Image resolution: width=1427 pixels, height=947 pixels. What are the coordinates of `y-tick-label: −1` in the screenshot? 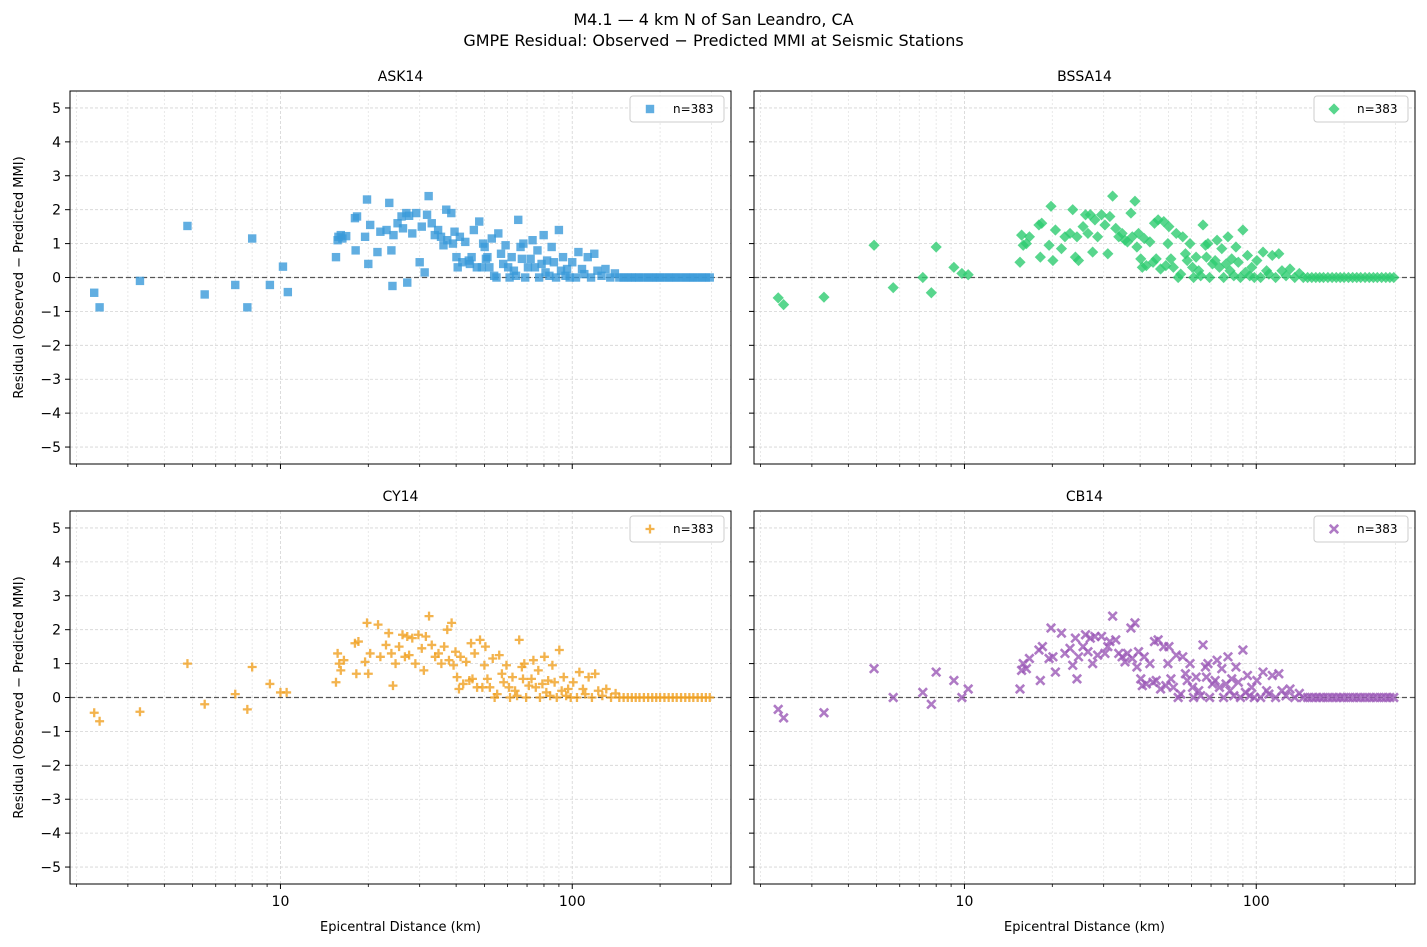 It's located at (50, 312).